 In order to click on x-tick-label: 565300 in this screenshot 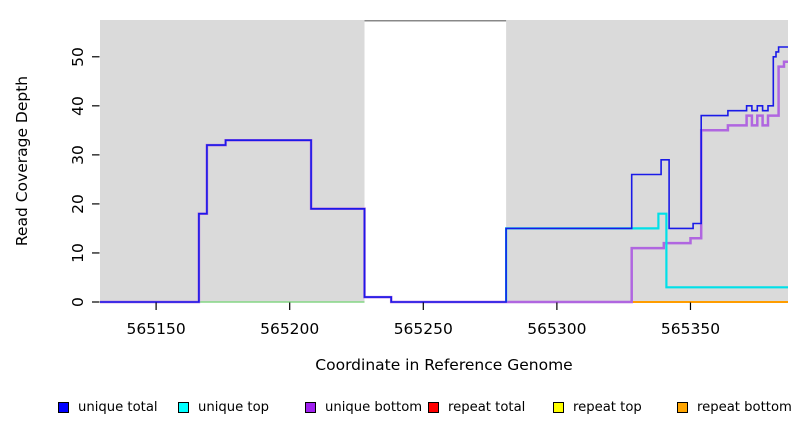, I will do `click(557, 329)`.